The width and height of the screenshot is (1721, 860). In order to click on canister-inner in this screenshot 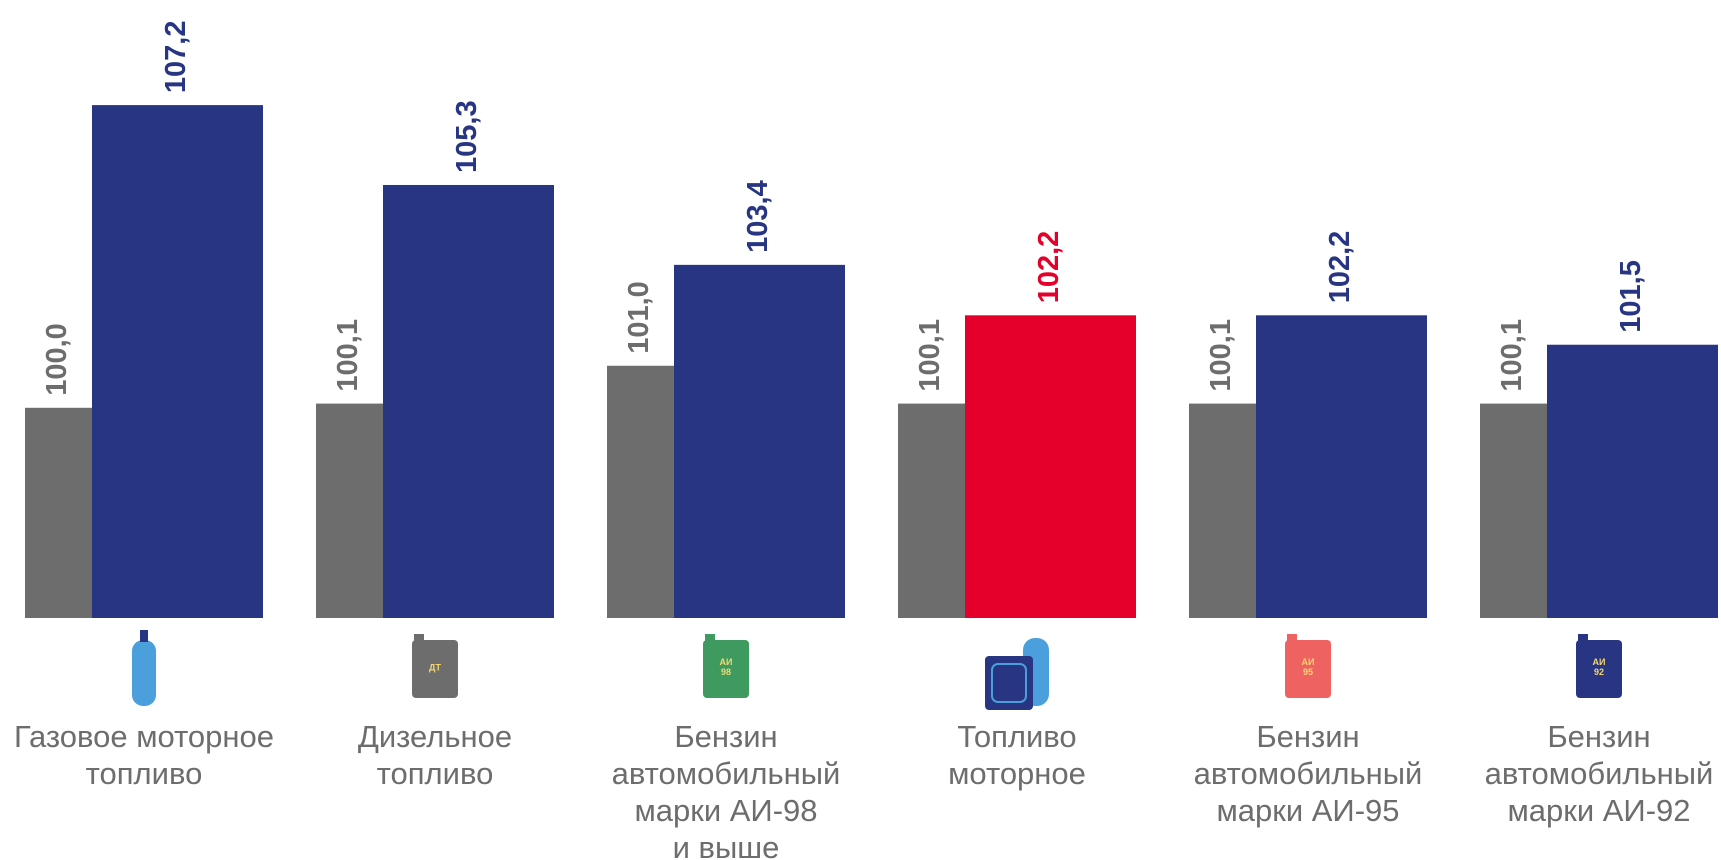, I will do `click(1009, 683)`.